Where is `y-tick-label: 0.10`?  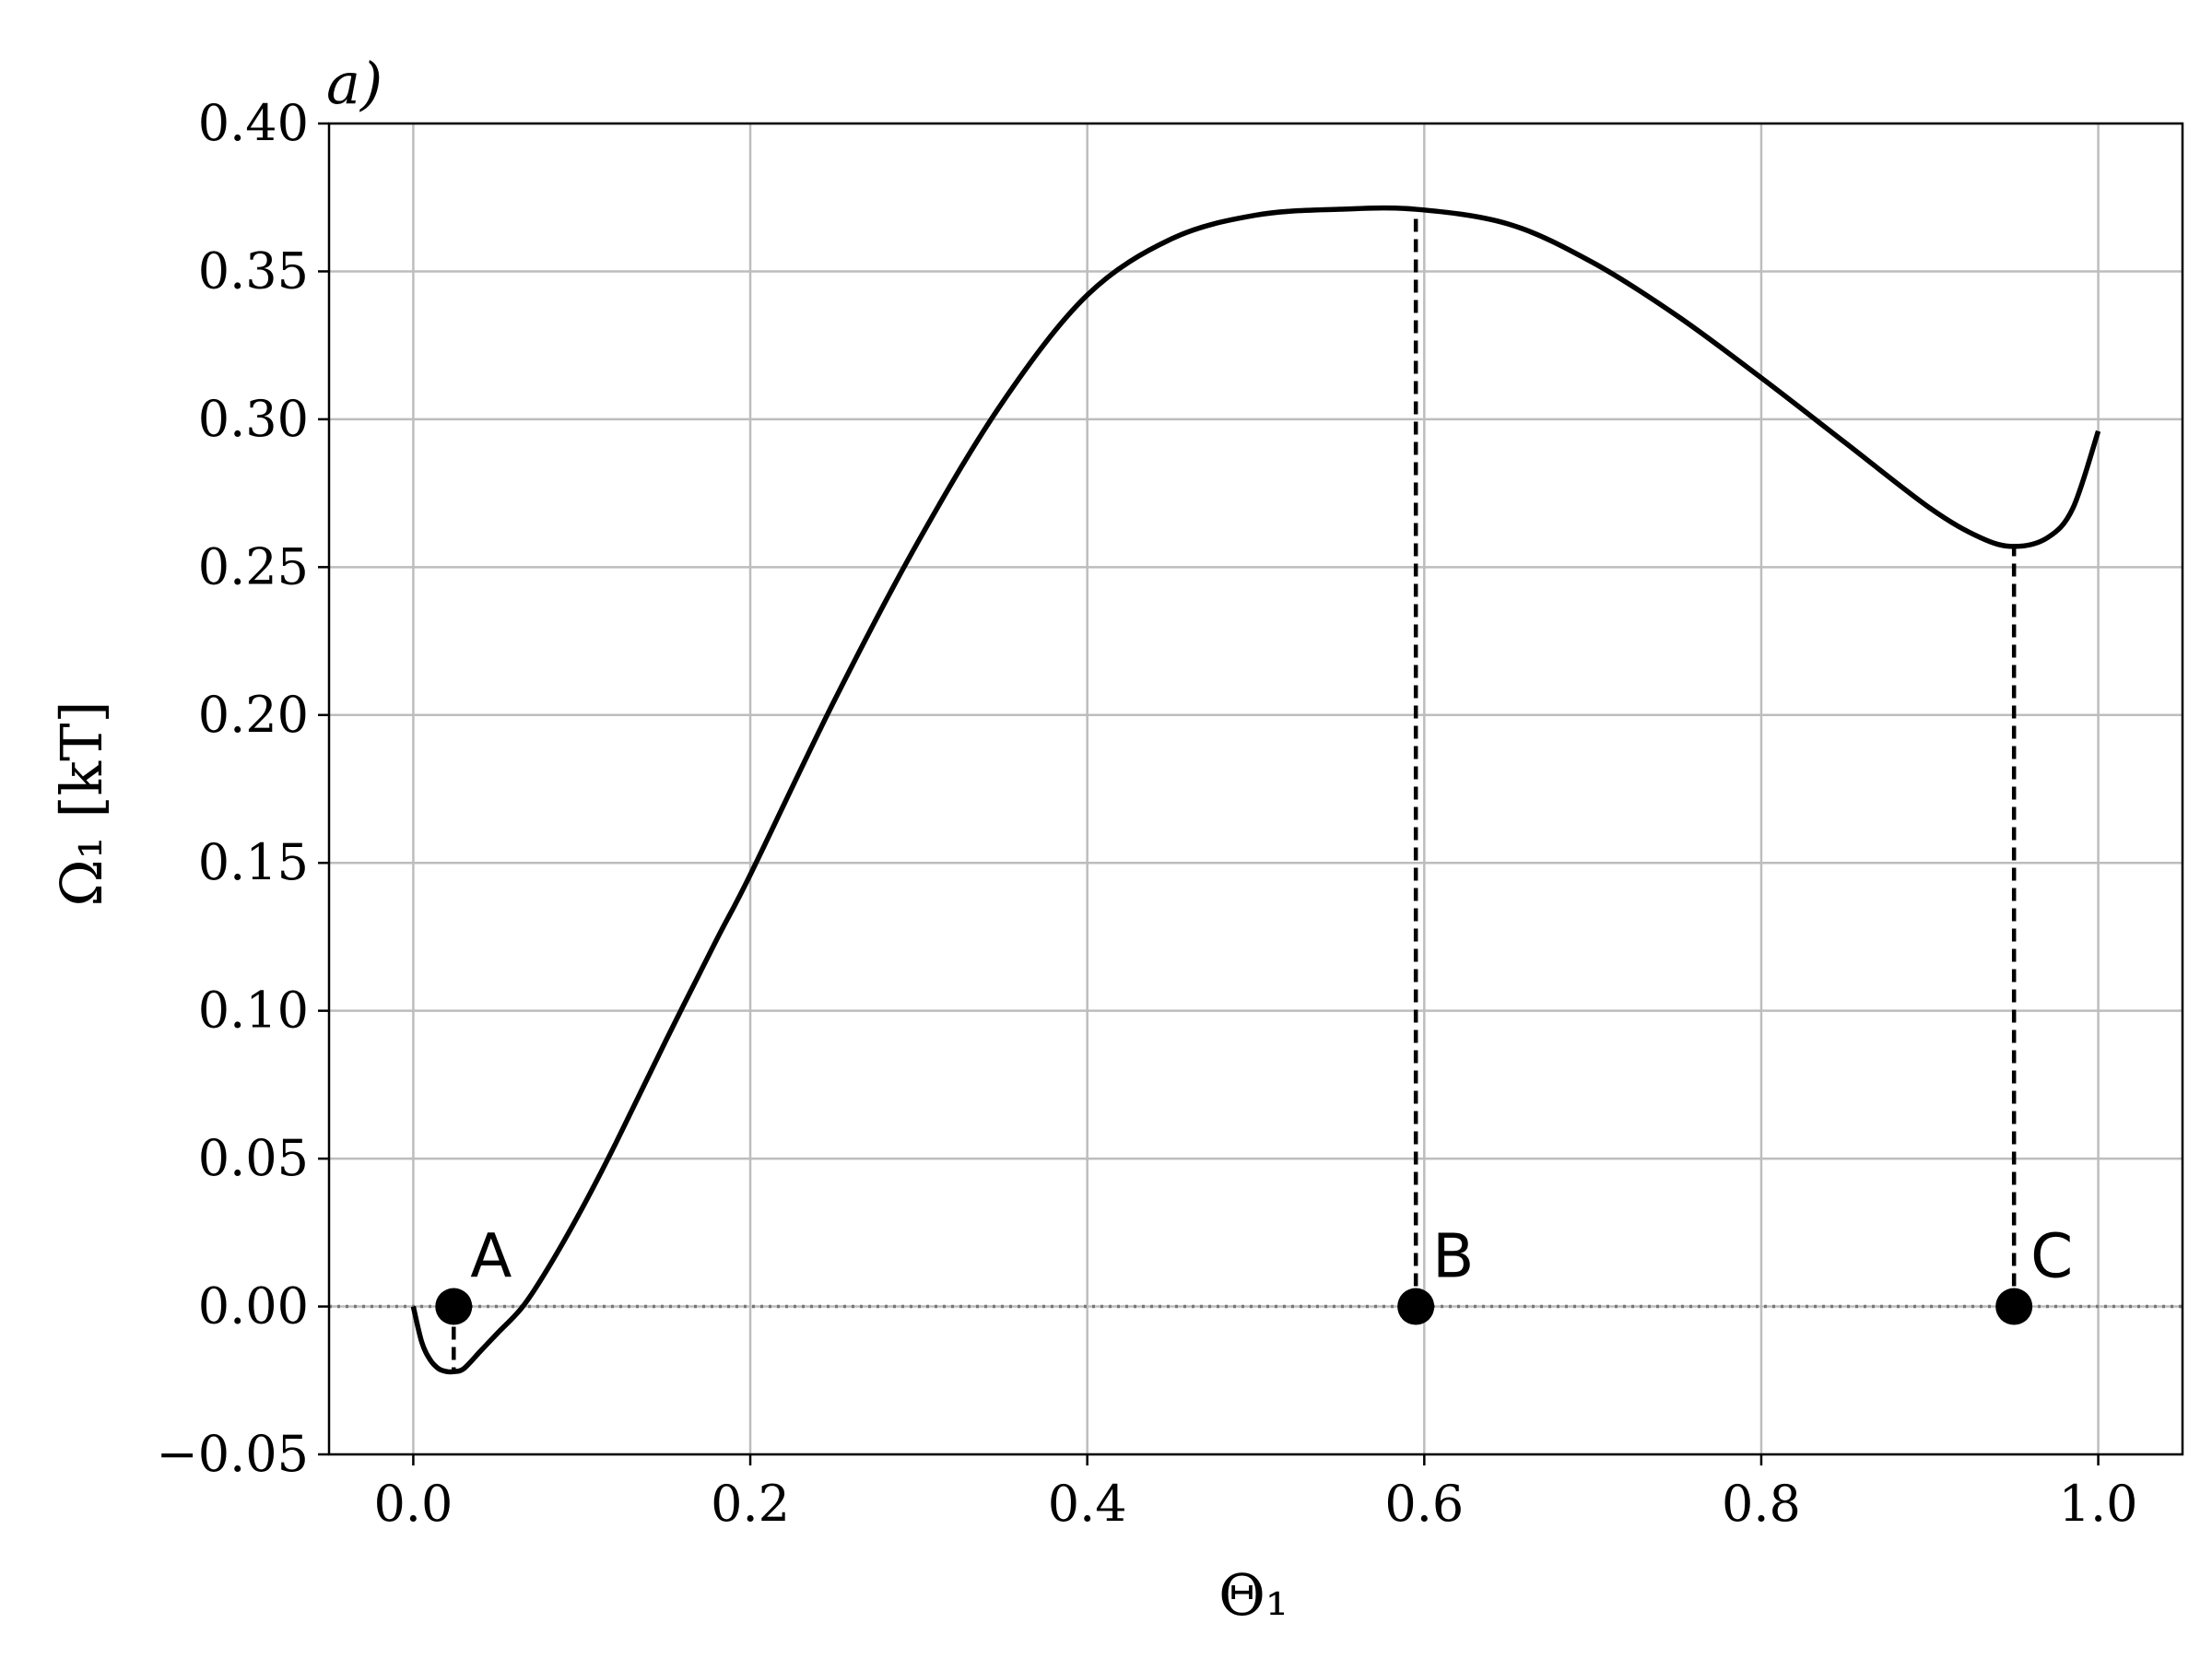 y-tick-label: 0.10 is located at coordinates (253, 1011).